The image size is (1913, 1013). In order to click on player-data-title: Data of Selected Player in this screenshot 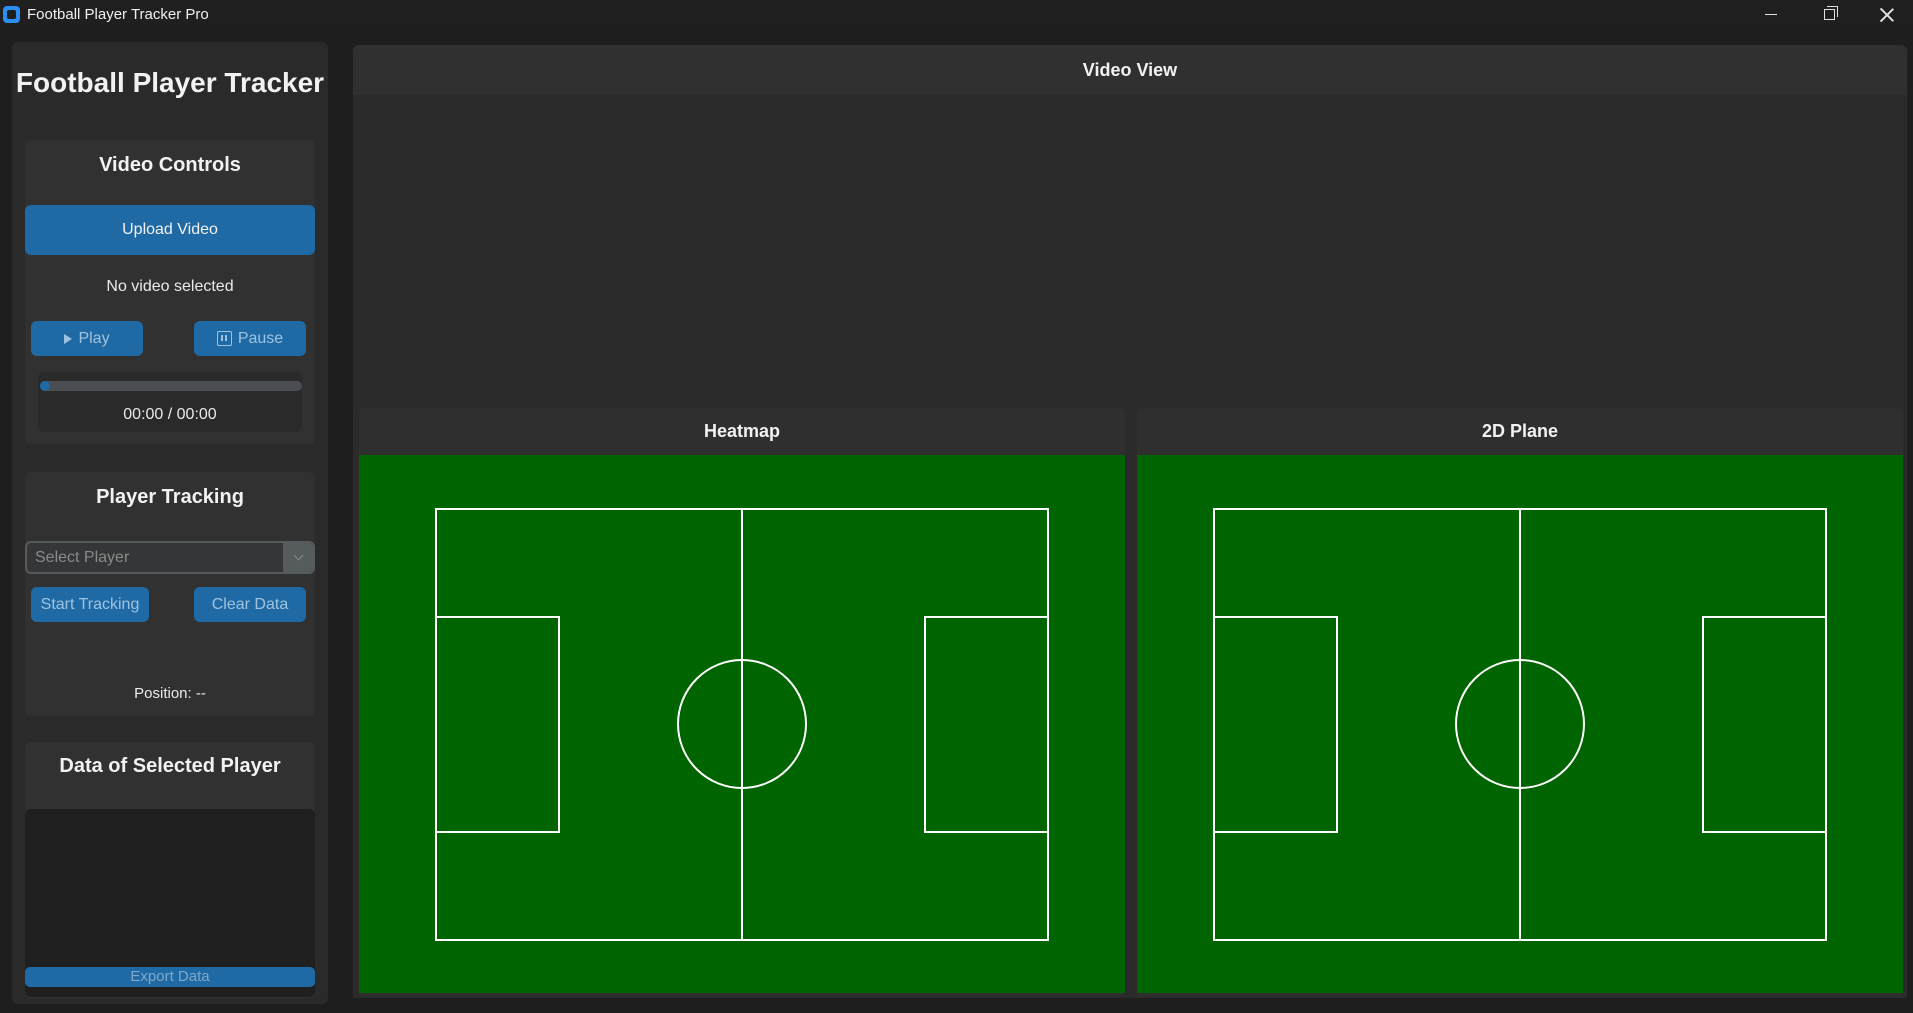, I will do `click(170, 766)`.